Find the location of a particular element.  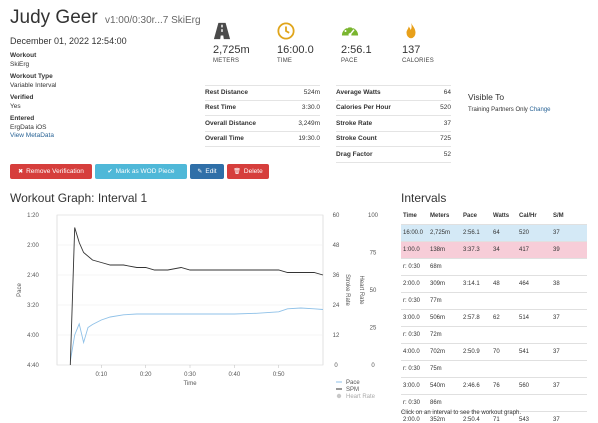

interval-cell-time: 1:00.0 is located at coordinates (411, 250).